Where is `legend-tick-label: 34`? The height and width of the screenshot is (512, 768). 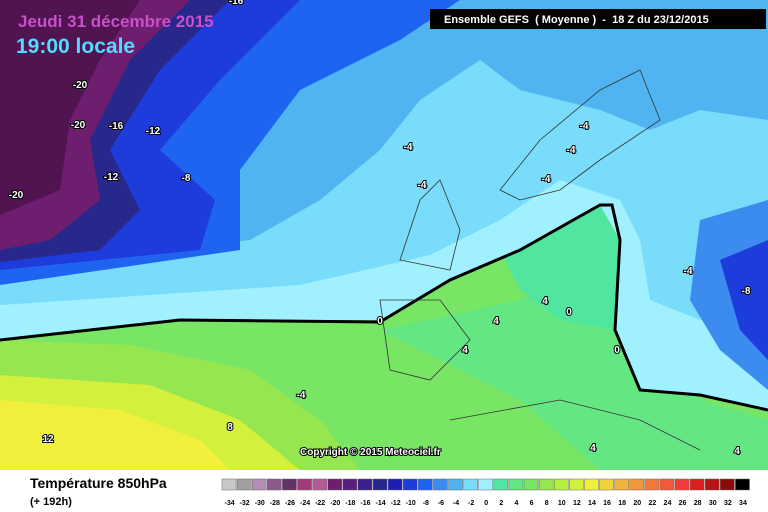 legend-tick-label: 34 is located at coordinates (743, 503).